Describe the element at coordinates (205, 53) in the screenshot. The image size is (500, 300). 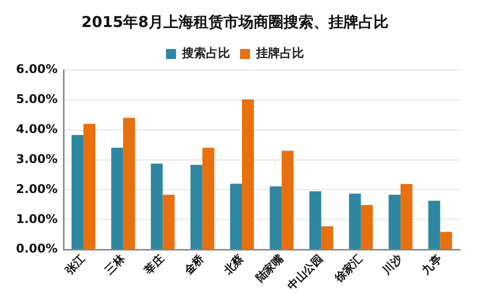
I see `legend-label: 搜索占比` at that location.